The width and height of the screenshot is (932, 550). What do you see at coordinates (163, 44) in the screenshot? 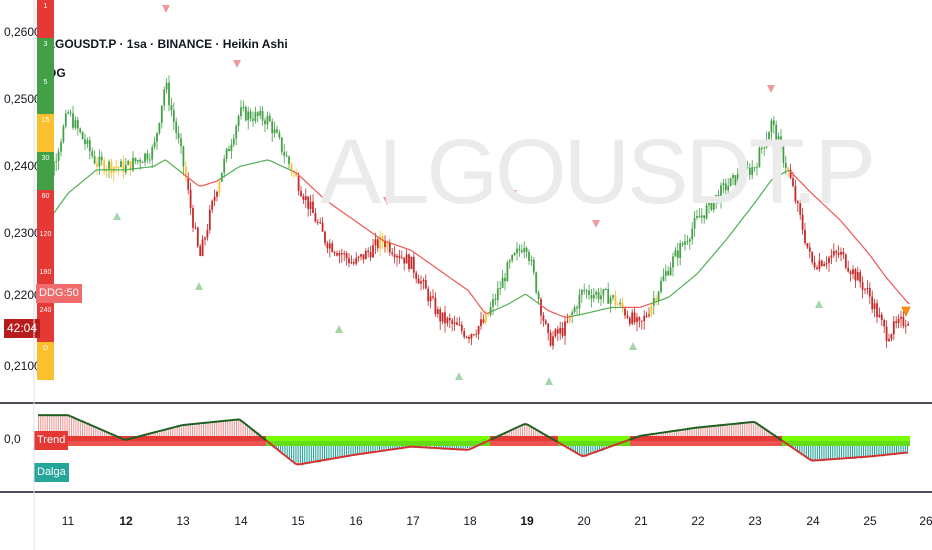
I see `symbol-title: ALGOUSDT.P · 1sa · BINANCE · Heikin Ashi` at bounding box center [163, 44].